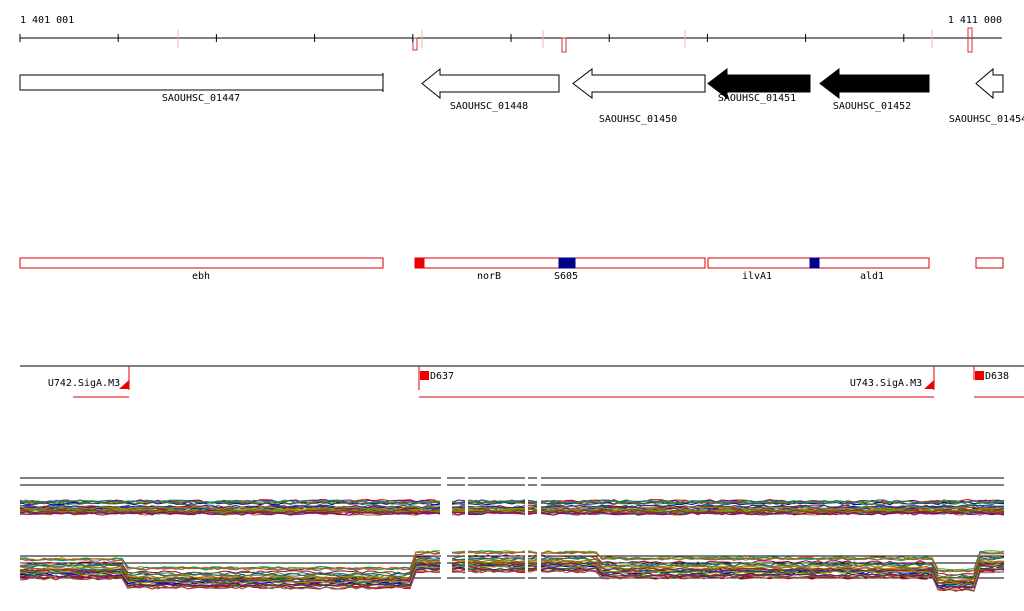  I want to click on transcript-track: U742.SigA.M3 D637 U743.SigA.M3 D638, so click(522, 381).